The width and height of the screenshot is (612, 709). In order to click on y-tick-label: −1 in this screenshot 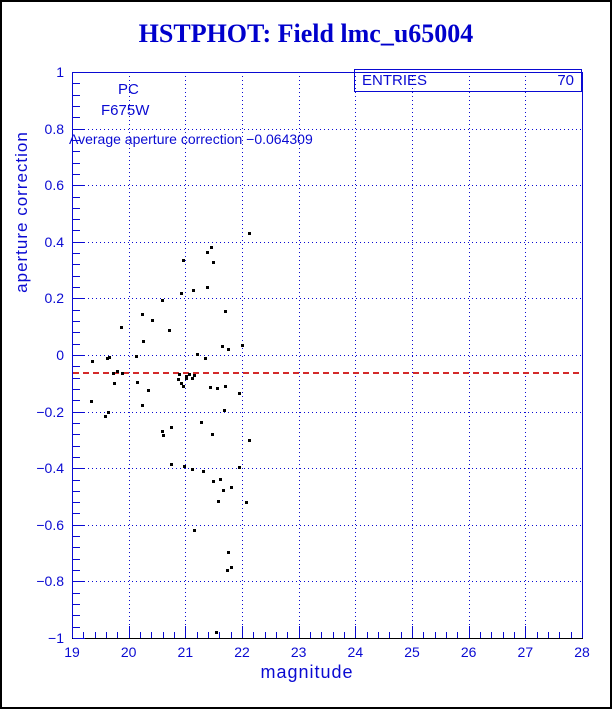, I will do `click(56, 638)`.